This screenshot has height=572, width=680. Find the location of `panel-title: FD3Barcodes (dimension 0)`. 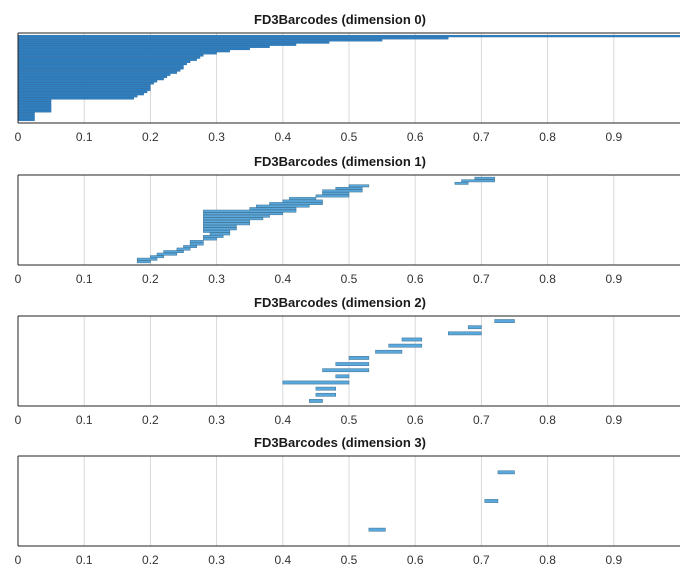

panel-title: FD3Barcodes (dimension 0) is located at coordinates (340, 19).